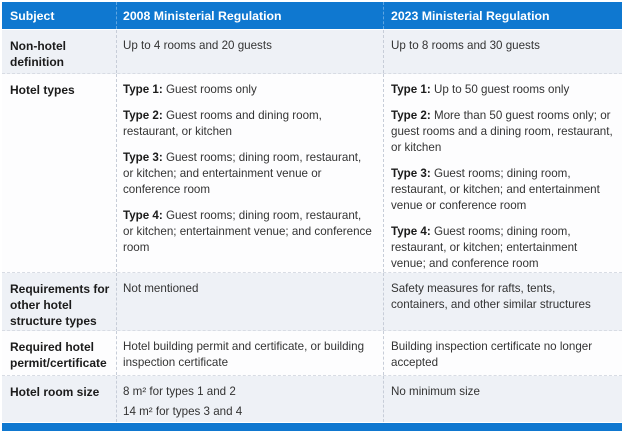 The image size is (624, 436). I want to click on column-header-2023-regulation: 2023 Ministerial Regulation, so click(502, 15).